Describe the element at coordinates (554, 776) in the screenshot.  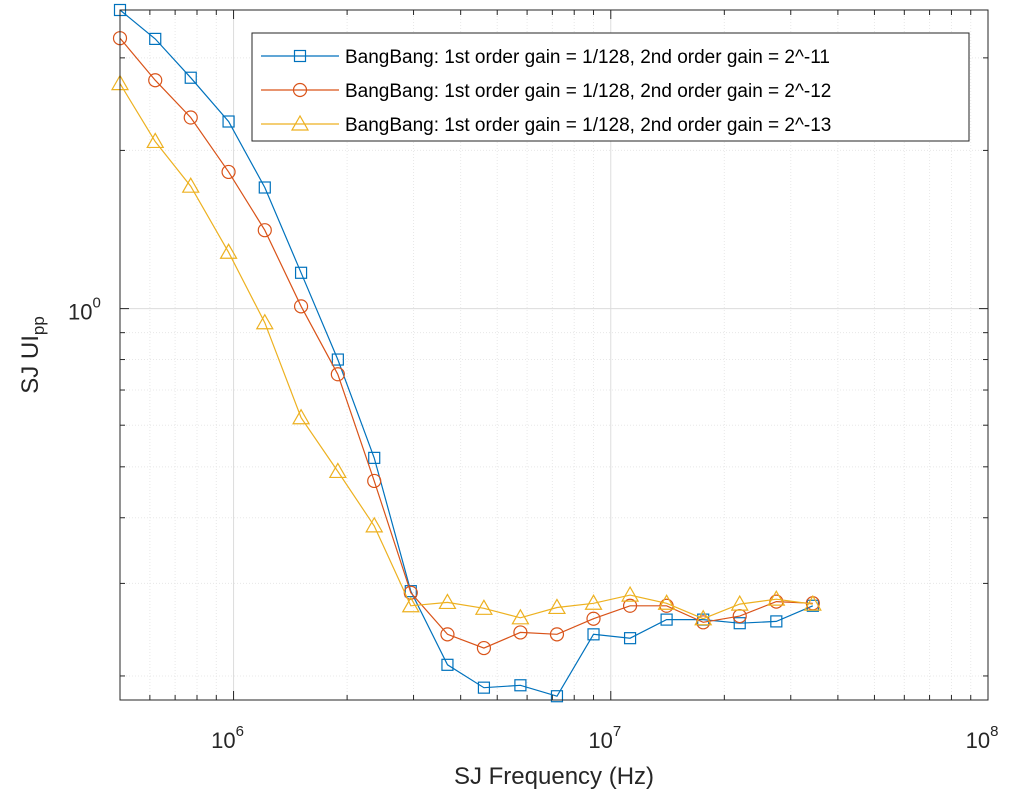
I see `x-axis-label: SJ Frequency (Hz)` at that location.